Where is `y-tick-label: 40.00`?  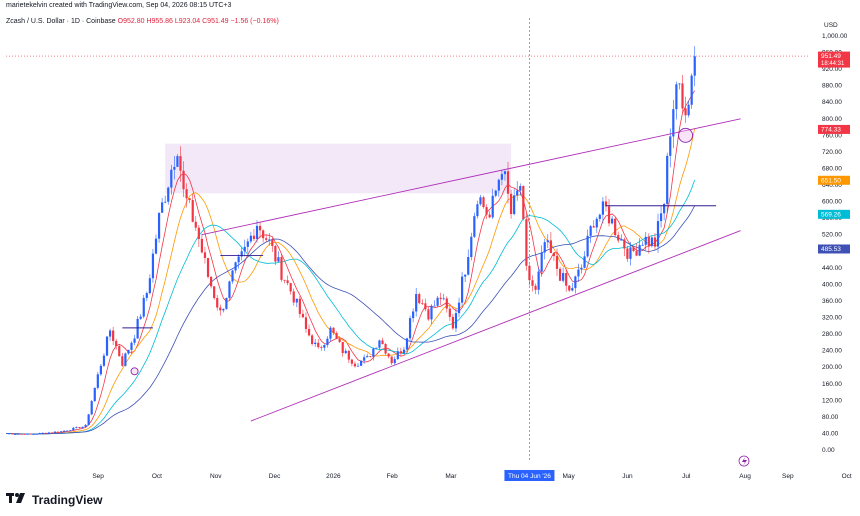
y-tick-label: 40.00 is located at coordinates (830, 433).